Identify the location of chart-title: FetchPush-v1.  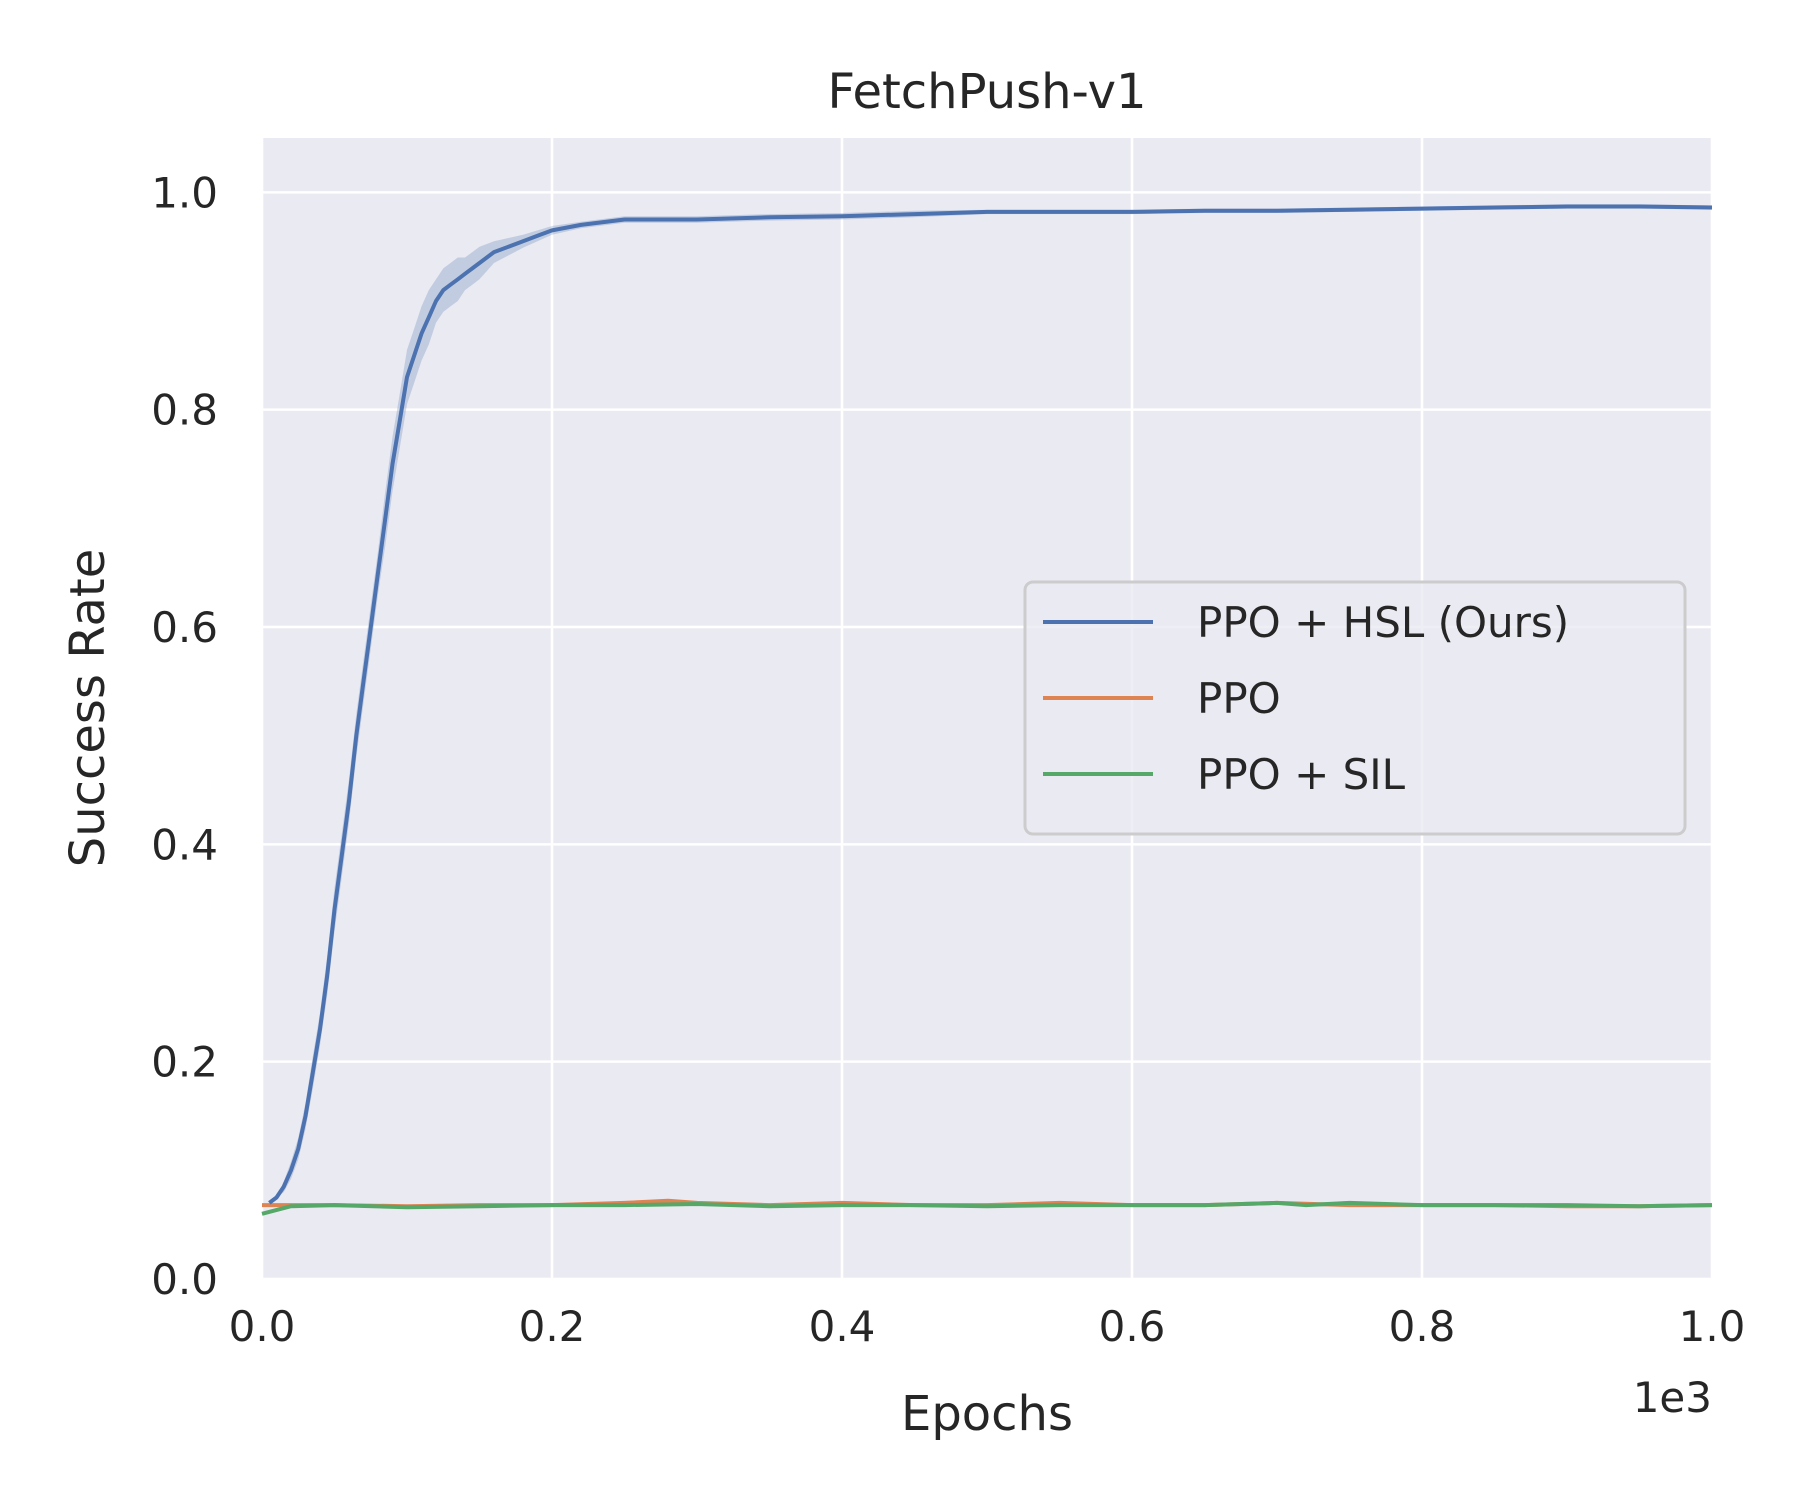
(986, 92).